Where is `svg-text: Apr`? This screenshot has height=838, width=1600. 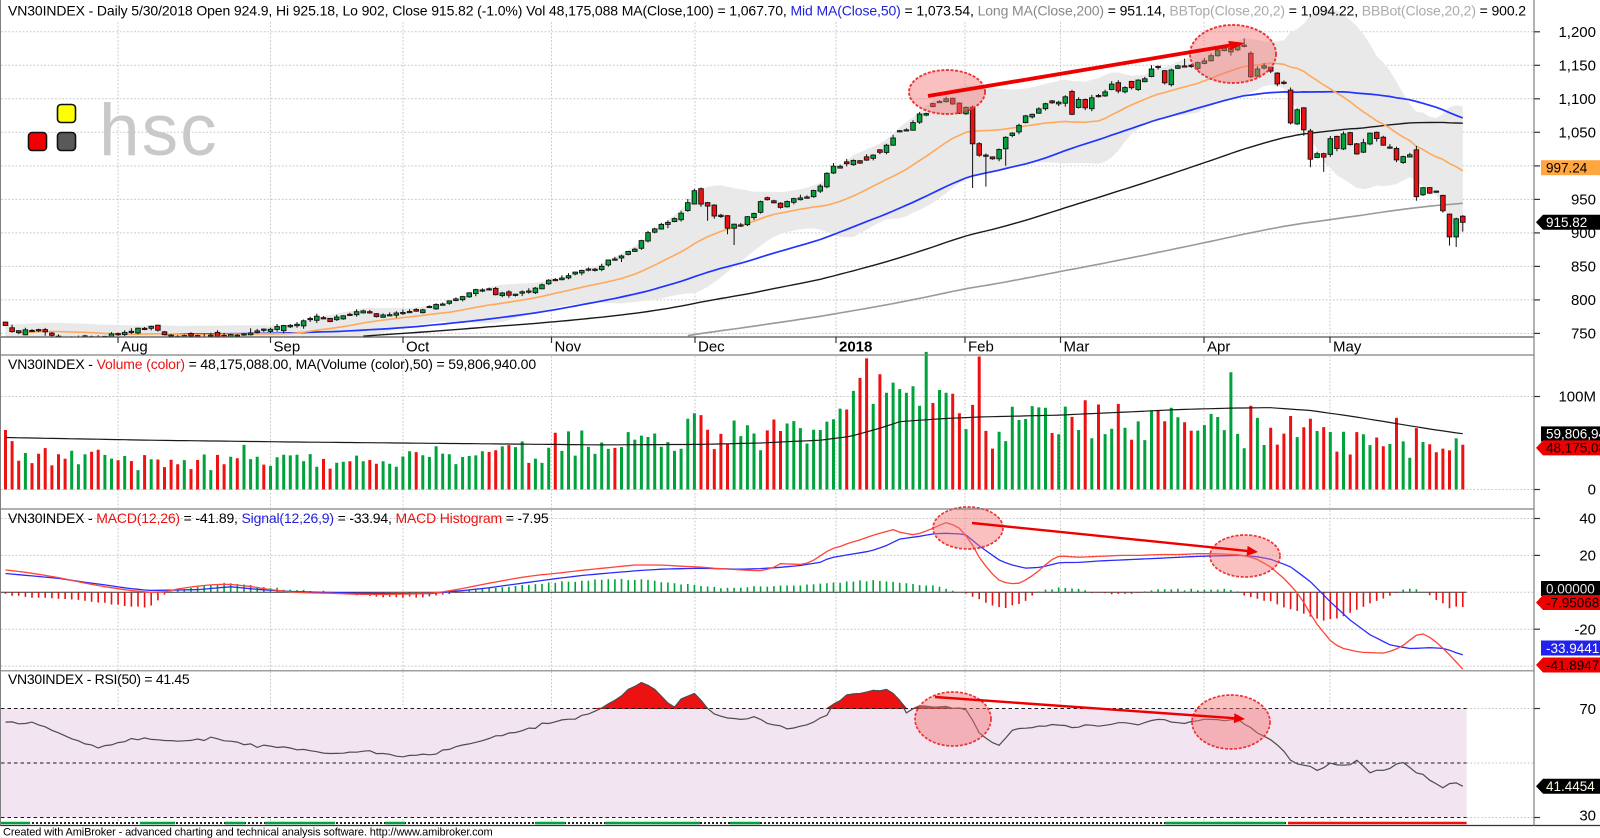
svg-text: Apr is located at coordinates (1218, 347).